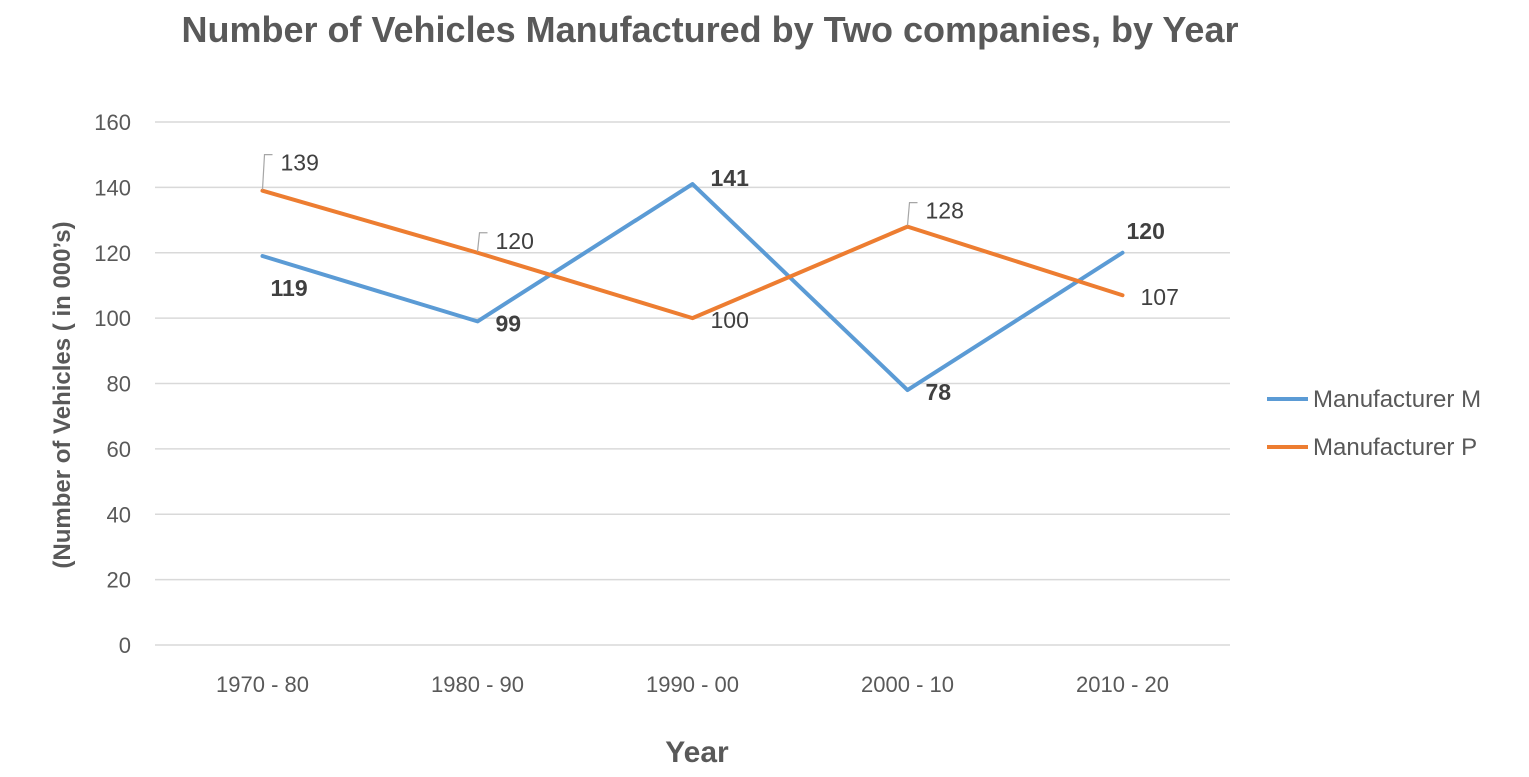 This screenshot has width=1529, height=777. Describe the element at coordinates (119, 580) in the screenshot. I see `y-tick-label: 20` at that location.